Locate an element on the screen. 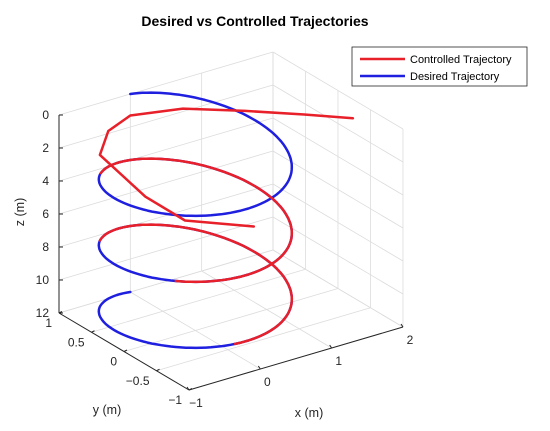 The width and height of the screenshot is (550, 431). x-axis-line is located at coordinates (296, 358).